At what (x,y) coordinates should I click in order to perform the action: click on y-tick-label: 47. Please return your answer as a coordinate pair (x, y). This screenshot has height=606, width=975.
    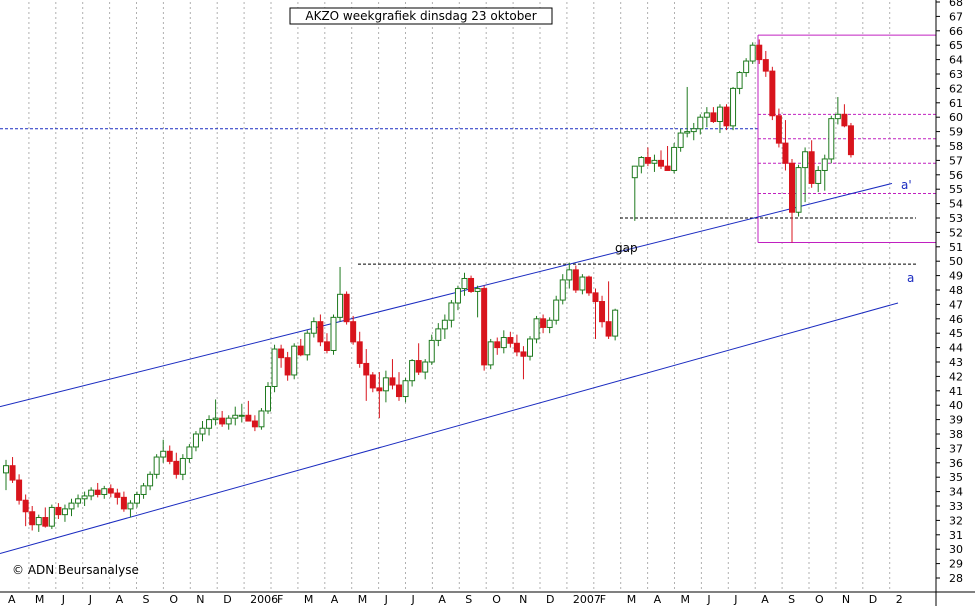
    Looking at the image, I should click on (956, 304).